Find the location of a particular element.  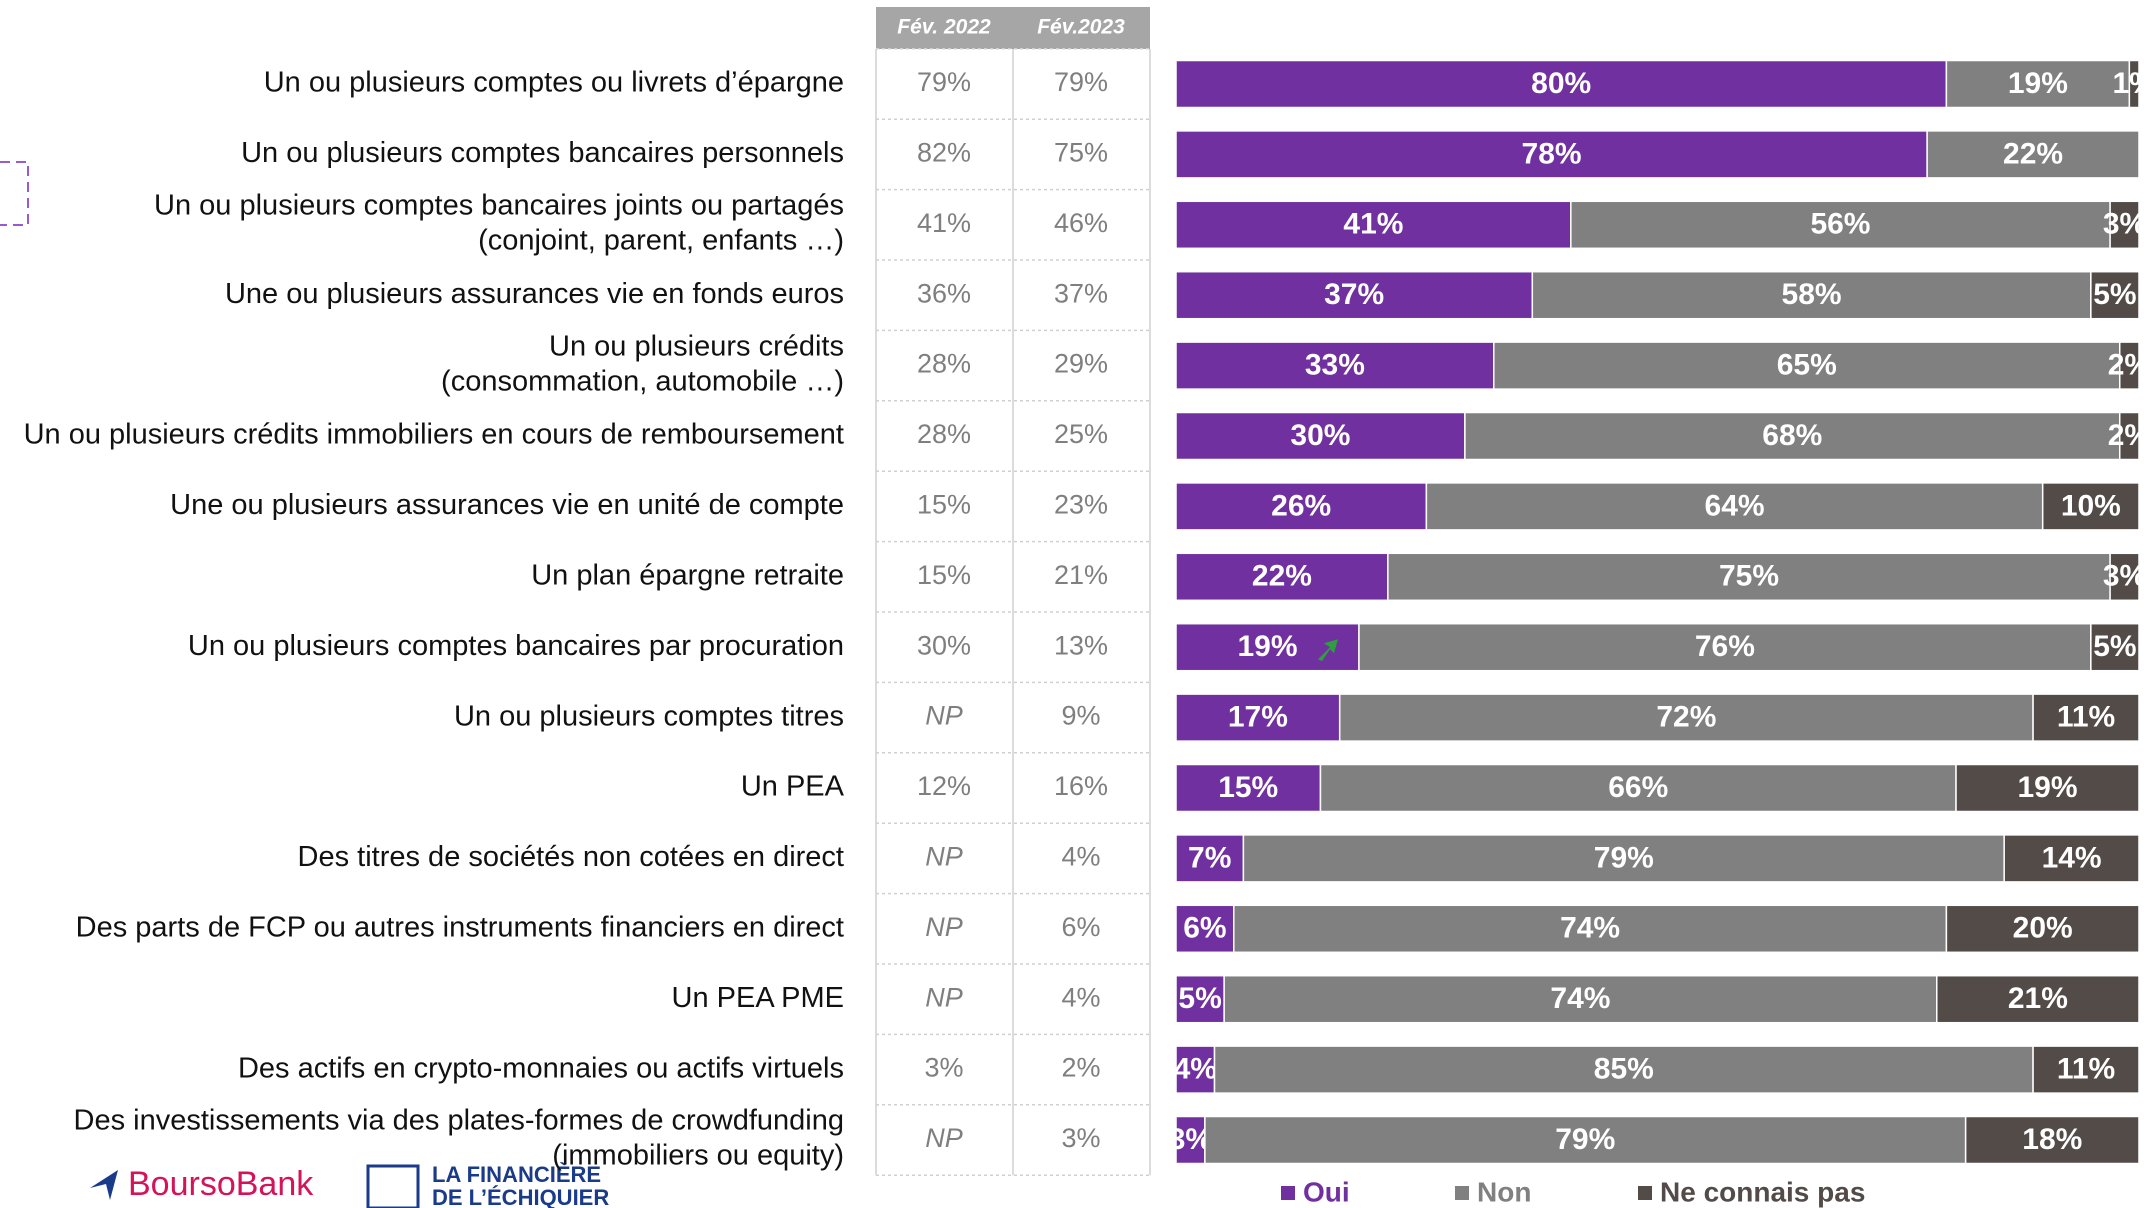

value-label: 4% is located at coordinates (1195, 1069).